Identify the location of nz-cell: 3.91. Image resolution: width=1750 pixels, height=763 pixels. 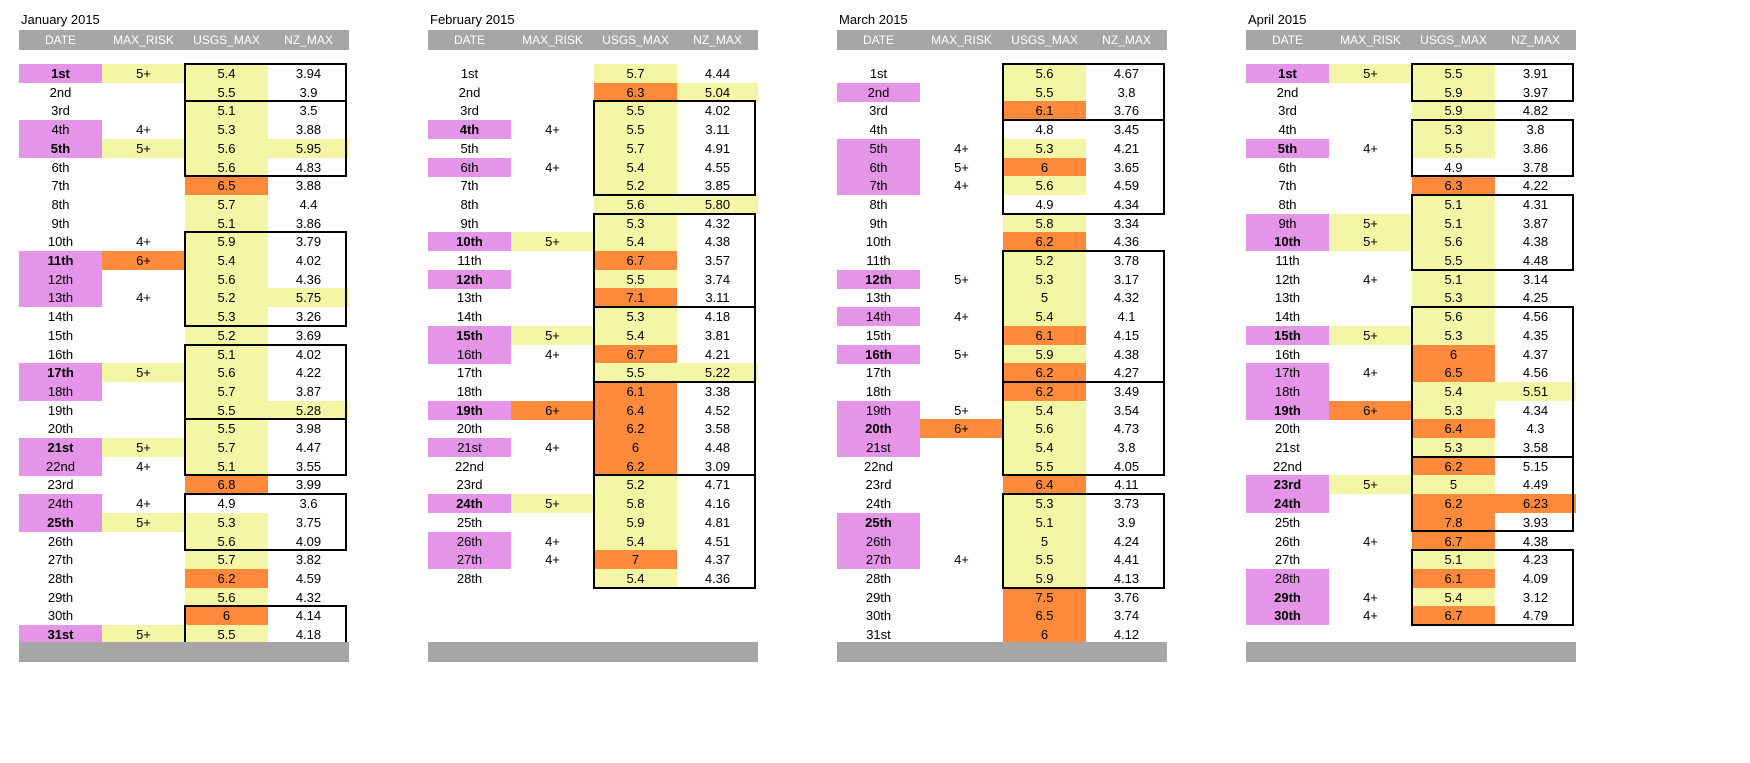
(1535, 73).